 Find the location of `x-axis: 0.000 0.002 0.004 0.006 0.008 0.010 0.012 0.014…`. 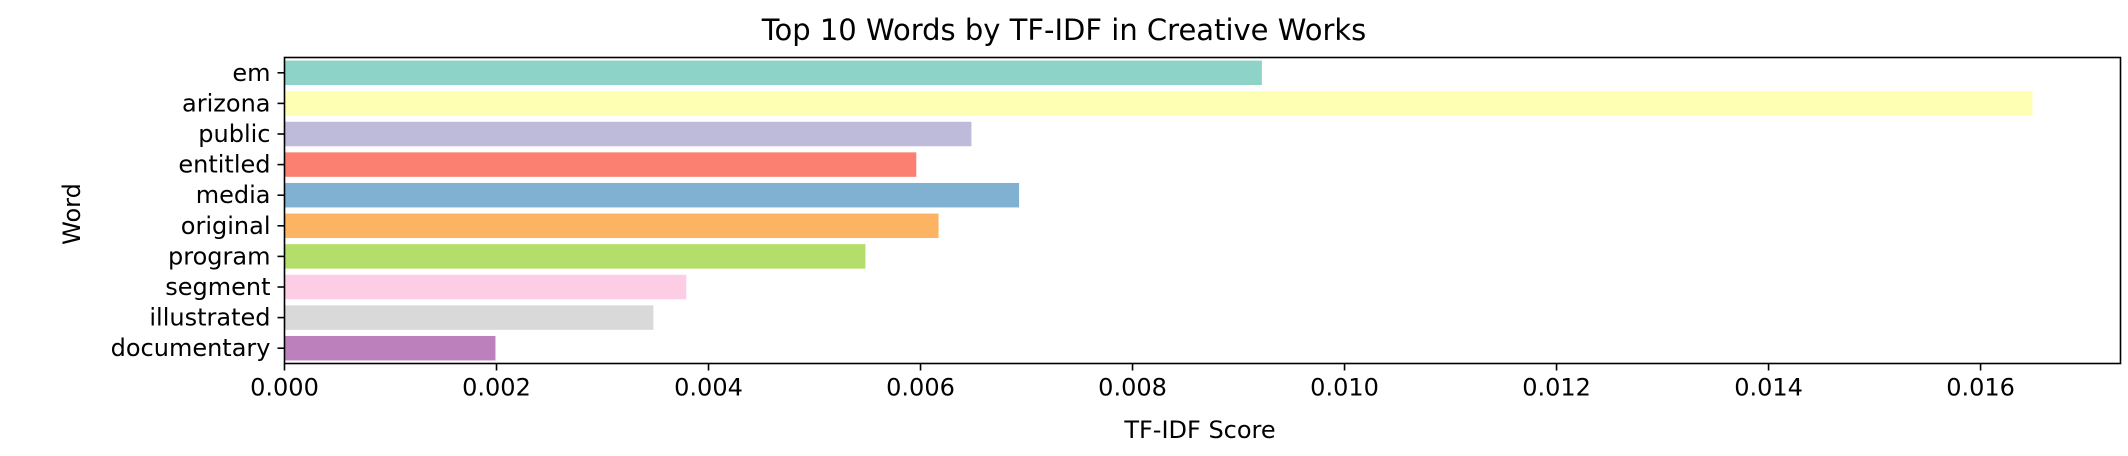

x-axis: 0.000 0.002 0.004 0.006 0.008 0.010 0.012 0.014… is located at coordinates (1132, 382).